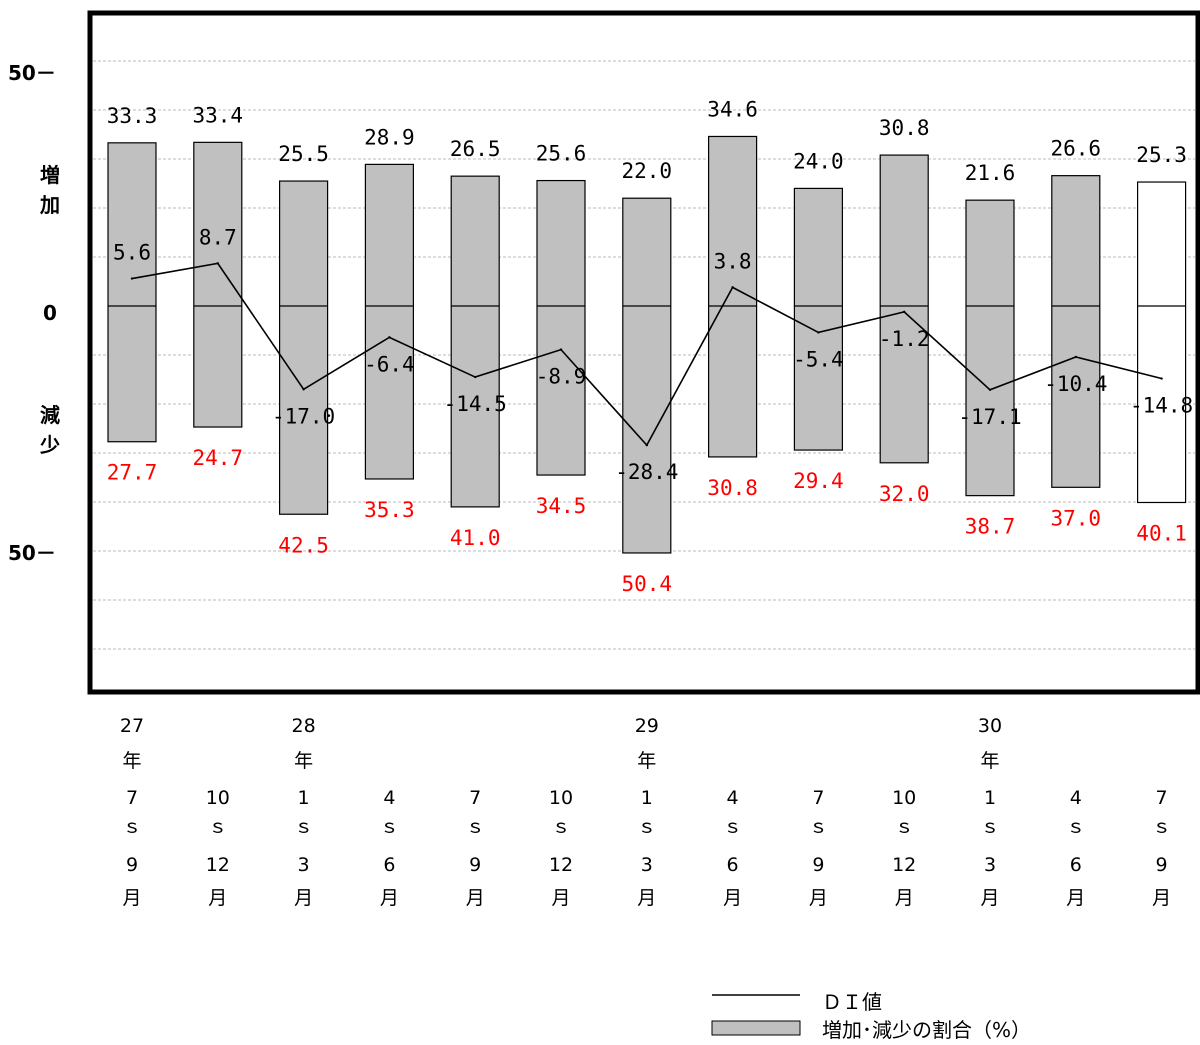 The width and height of the screenshot is (1200, 1045). What do you see at coordinates (1161, 155) in the screenshot?
I see `increase-label: 25.3` at bounding box center [1161, 155].